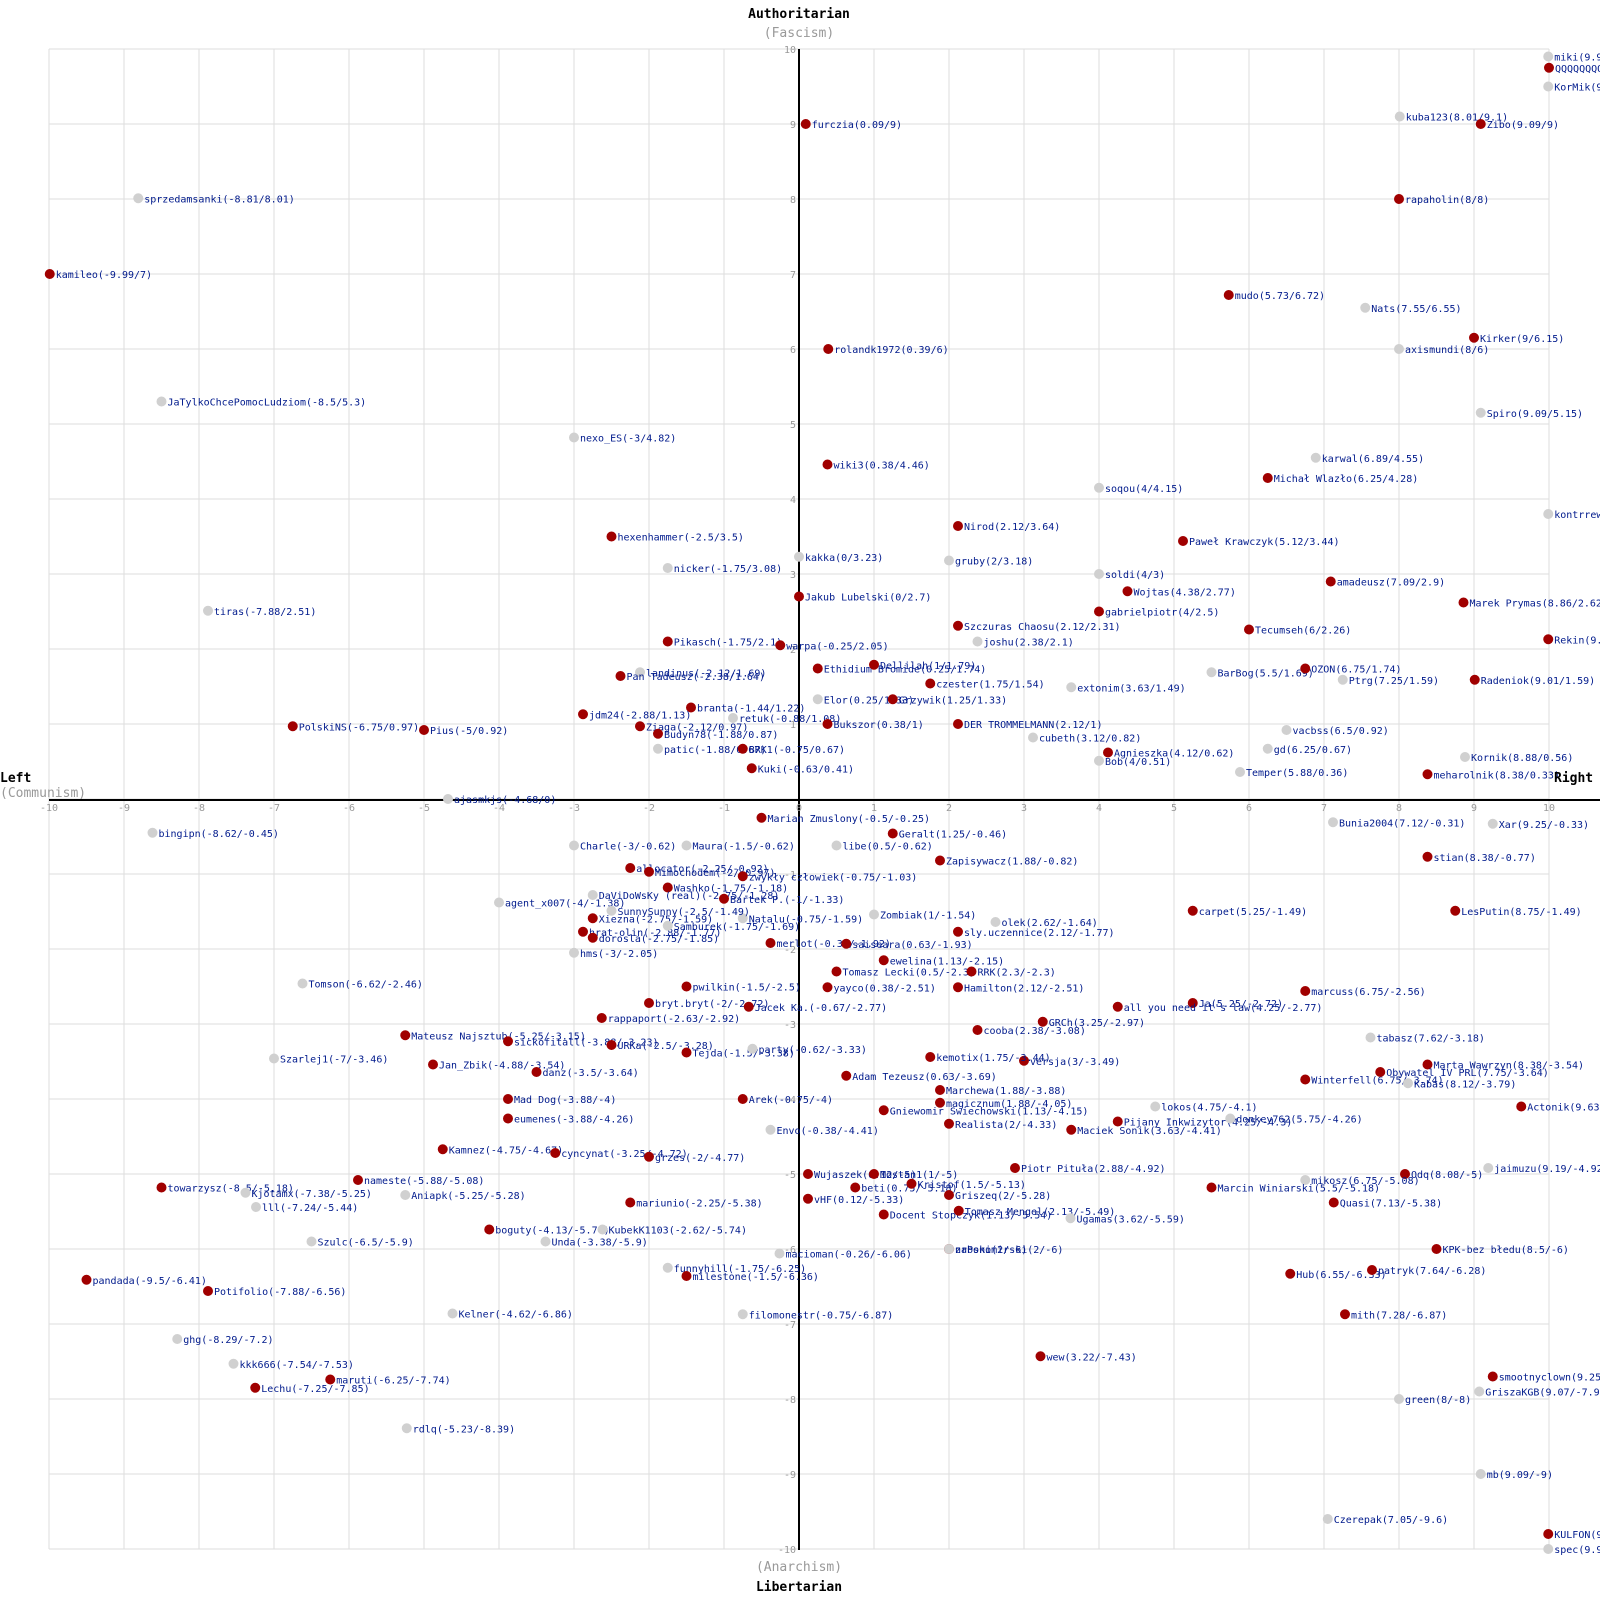 This screenshot has width=1600, height=1600. Describe the element at coordinates (1006, 861) in the screenshot. I see `data-point: Zapisywacz(1.88/-0.82)` at that location.